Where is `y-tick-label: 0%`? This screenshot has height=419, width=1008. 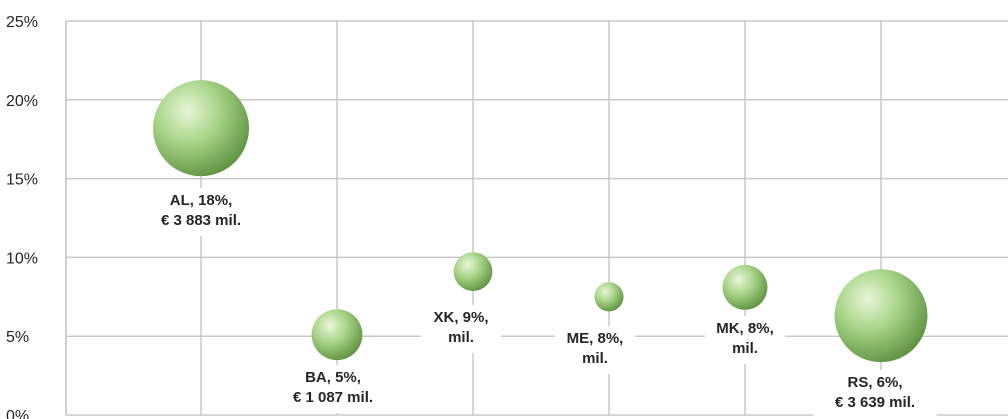 y-tick-label: 0% is located at coordinates (17, 413).